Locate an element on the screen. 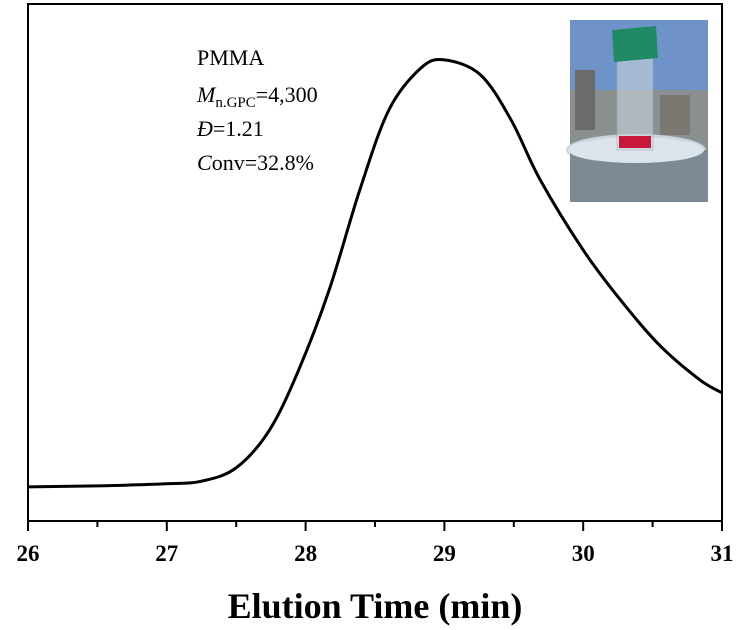  inset-photo is located at coordinates (637, 111).